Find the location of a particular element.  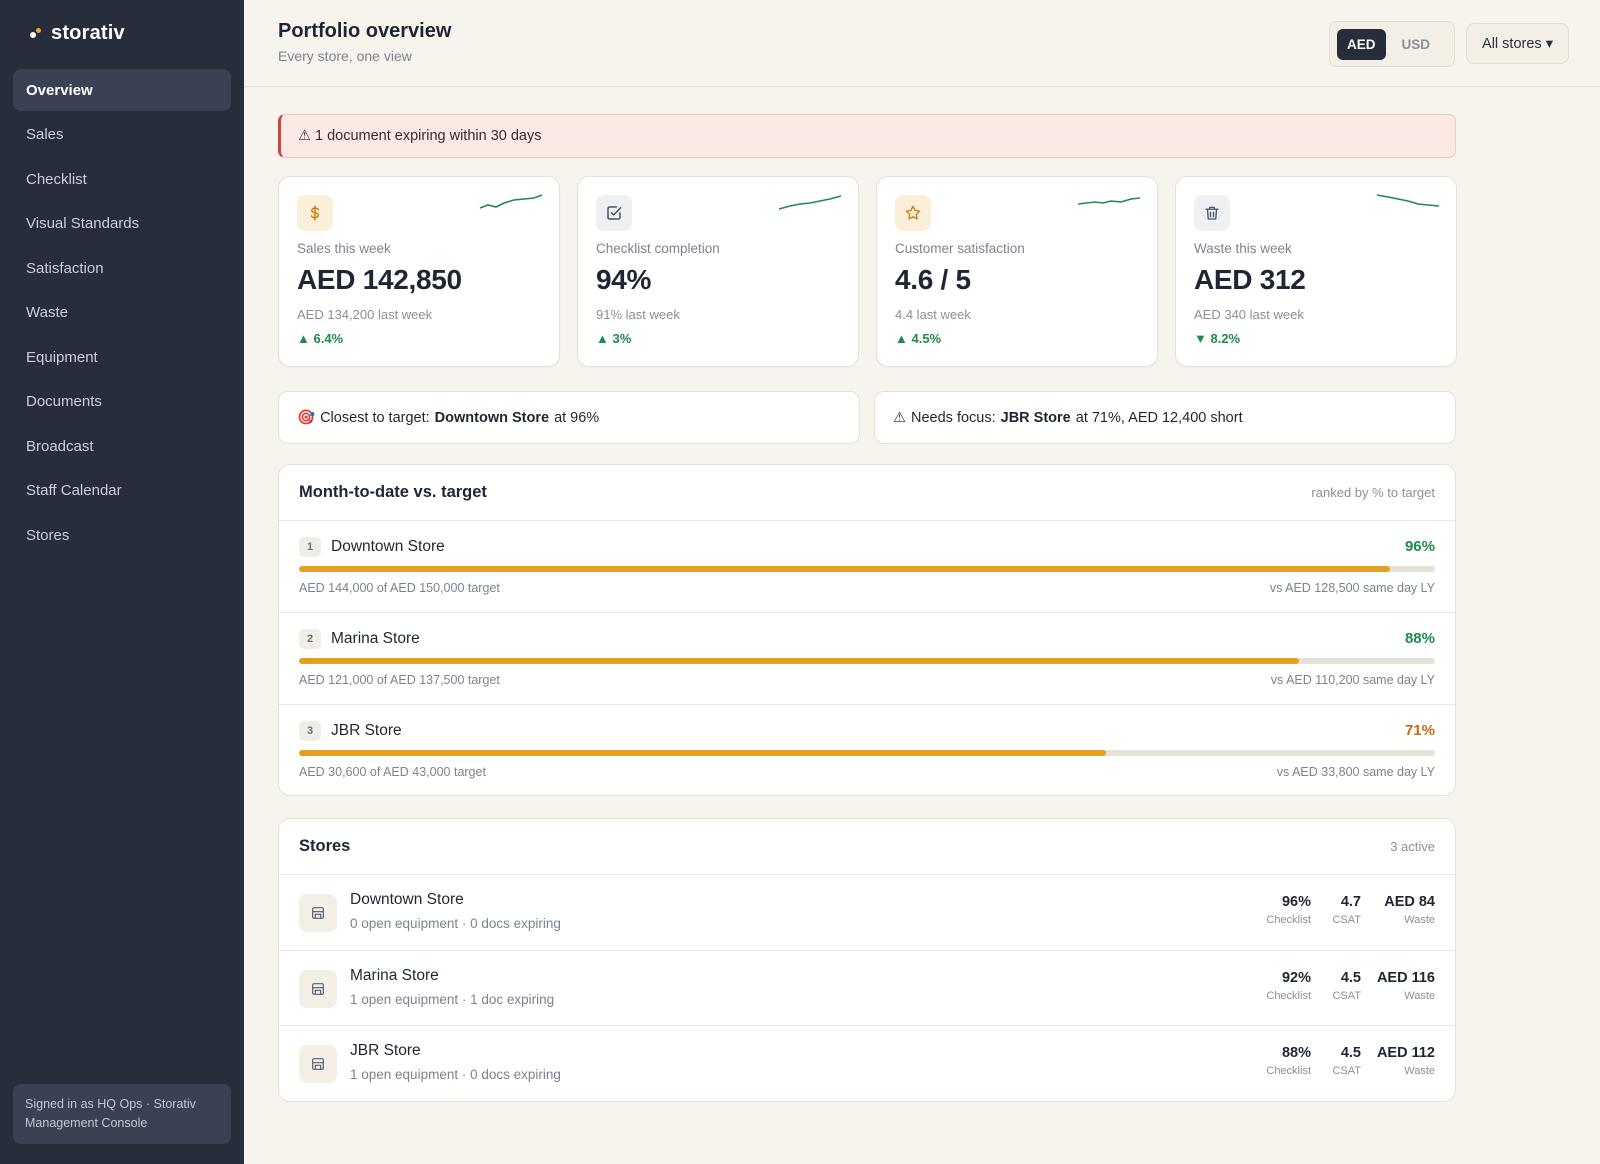

sidebar-item-checklist: Checklist is located at coordinates (56, 179).